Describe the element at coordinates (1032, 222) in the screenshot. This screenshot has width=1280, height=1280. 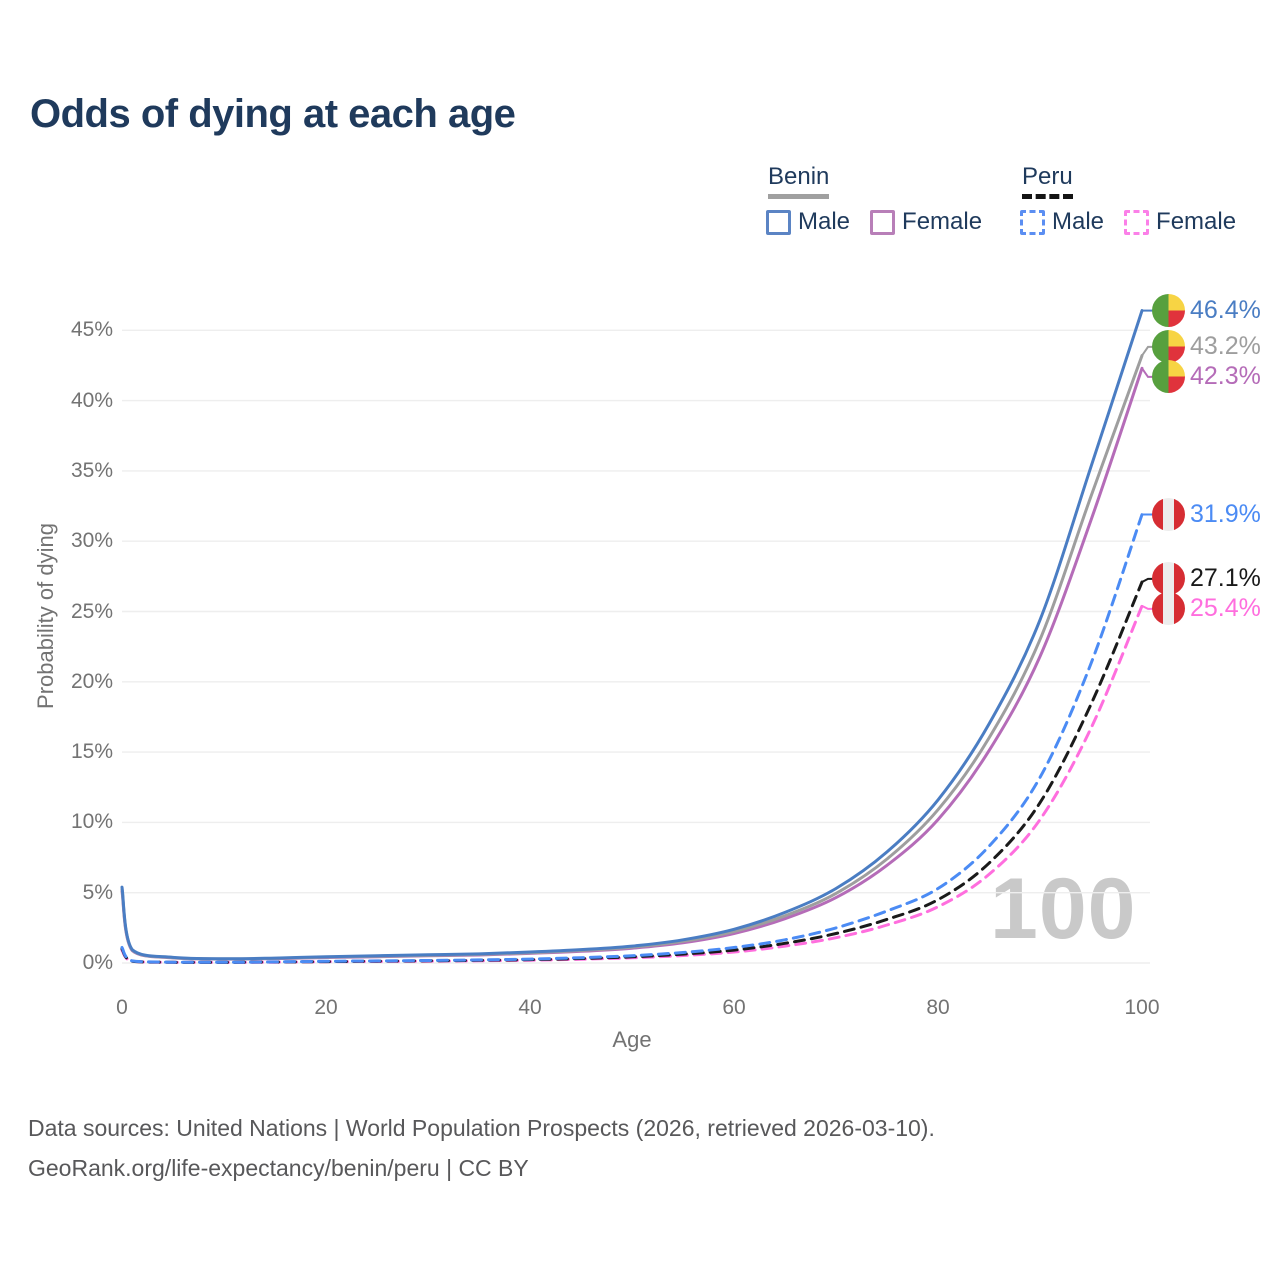
I see `legend-checkbox-peru-male` at that location.